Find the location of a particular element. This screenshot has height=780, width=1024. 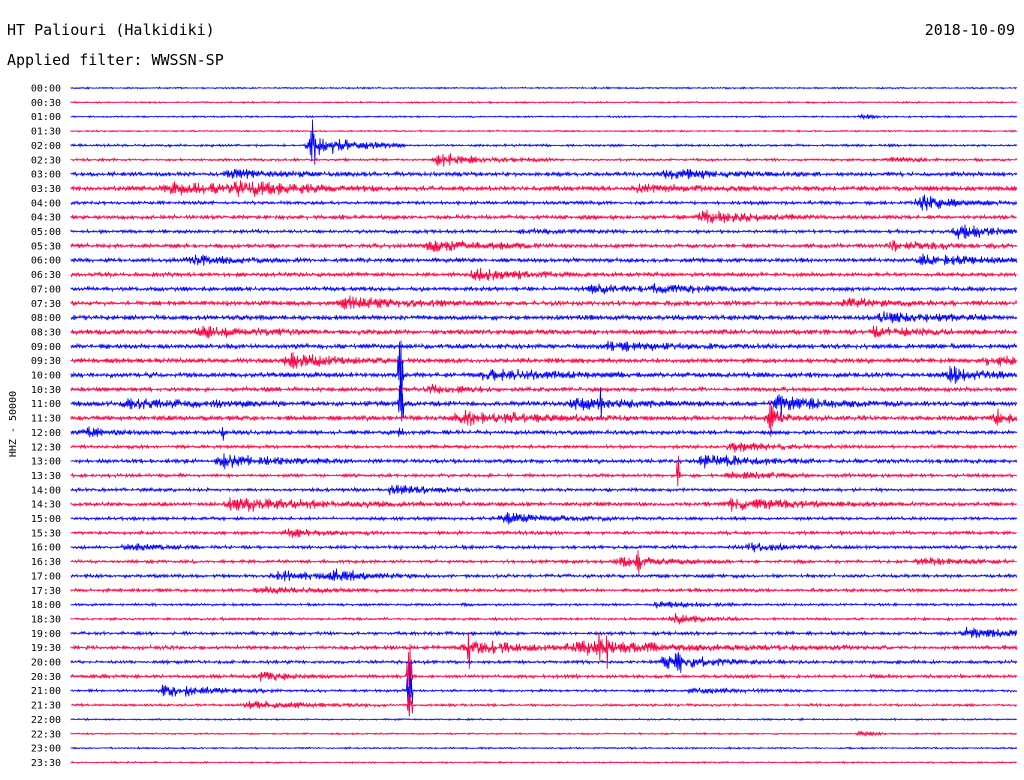

time-tick-label: 01:00 is located at coordinates (46, 117).